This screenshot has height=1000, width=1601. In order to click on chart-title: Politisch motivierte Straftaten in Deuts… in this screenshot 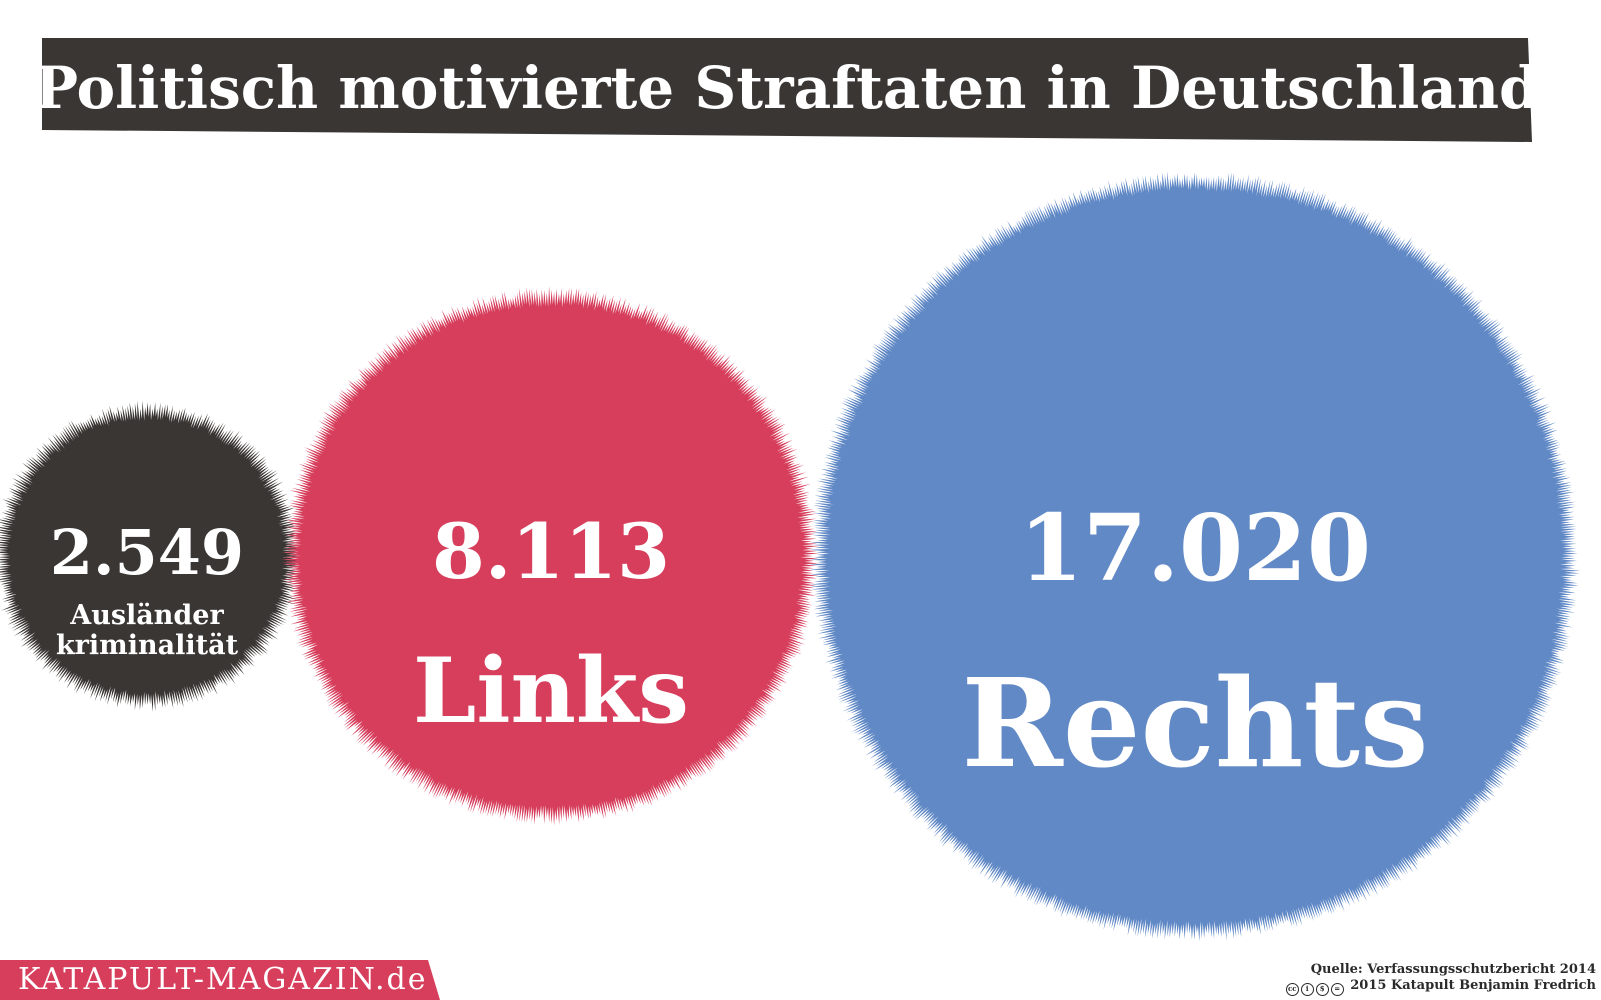, I will do `click(787, 88)`.